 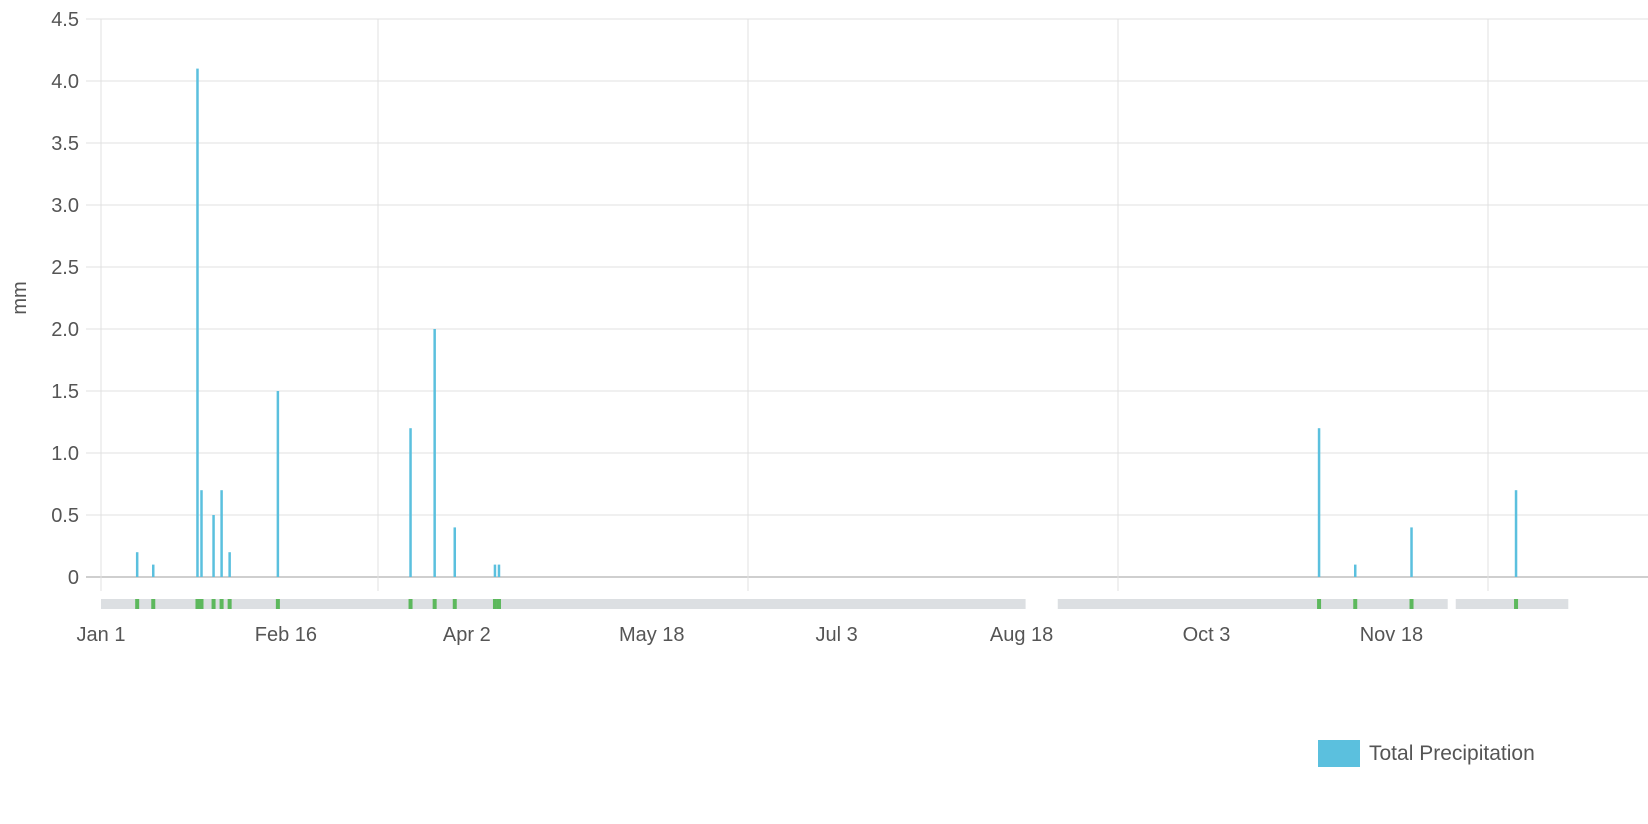 What do you see at coordinates (837, 635) in the screenshot?
I see `x-tick-label: Jul 3` at bounding box center [837, 635].